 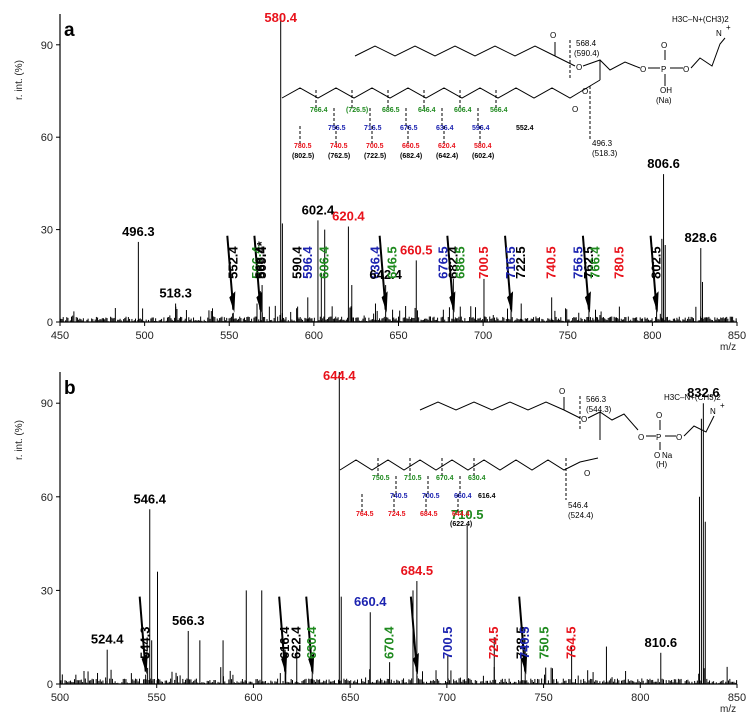 I want to click on peak-label: 630.4, so click(x=311, y=642).